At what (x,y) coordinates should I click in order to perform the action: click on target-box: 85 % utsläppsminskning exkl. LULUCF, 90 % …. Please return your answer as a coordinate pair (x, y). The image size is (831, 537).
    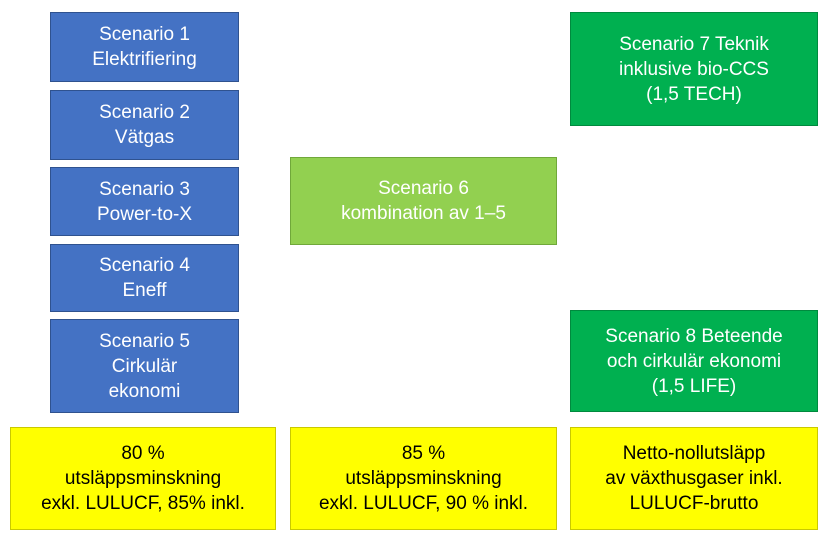
    Looking at the image, I should click on (423, 478).